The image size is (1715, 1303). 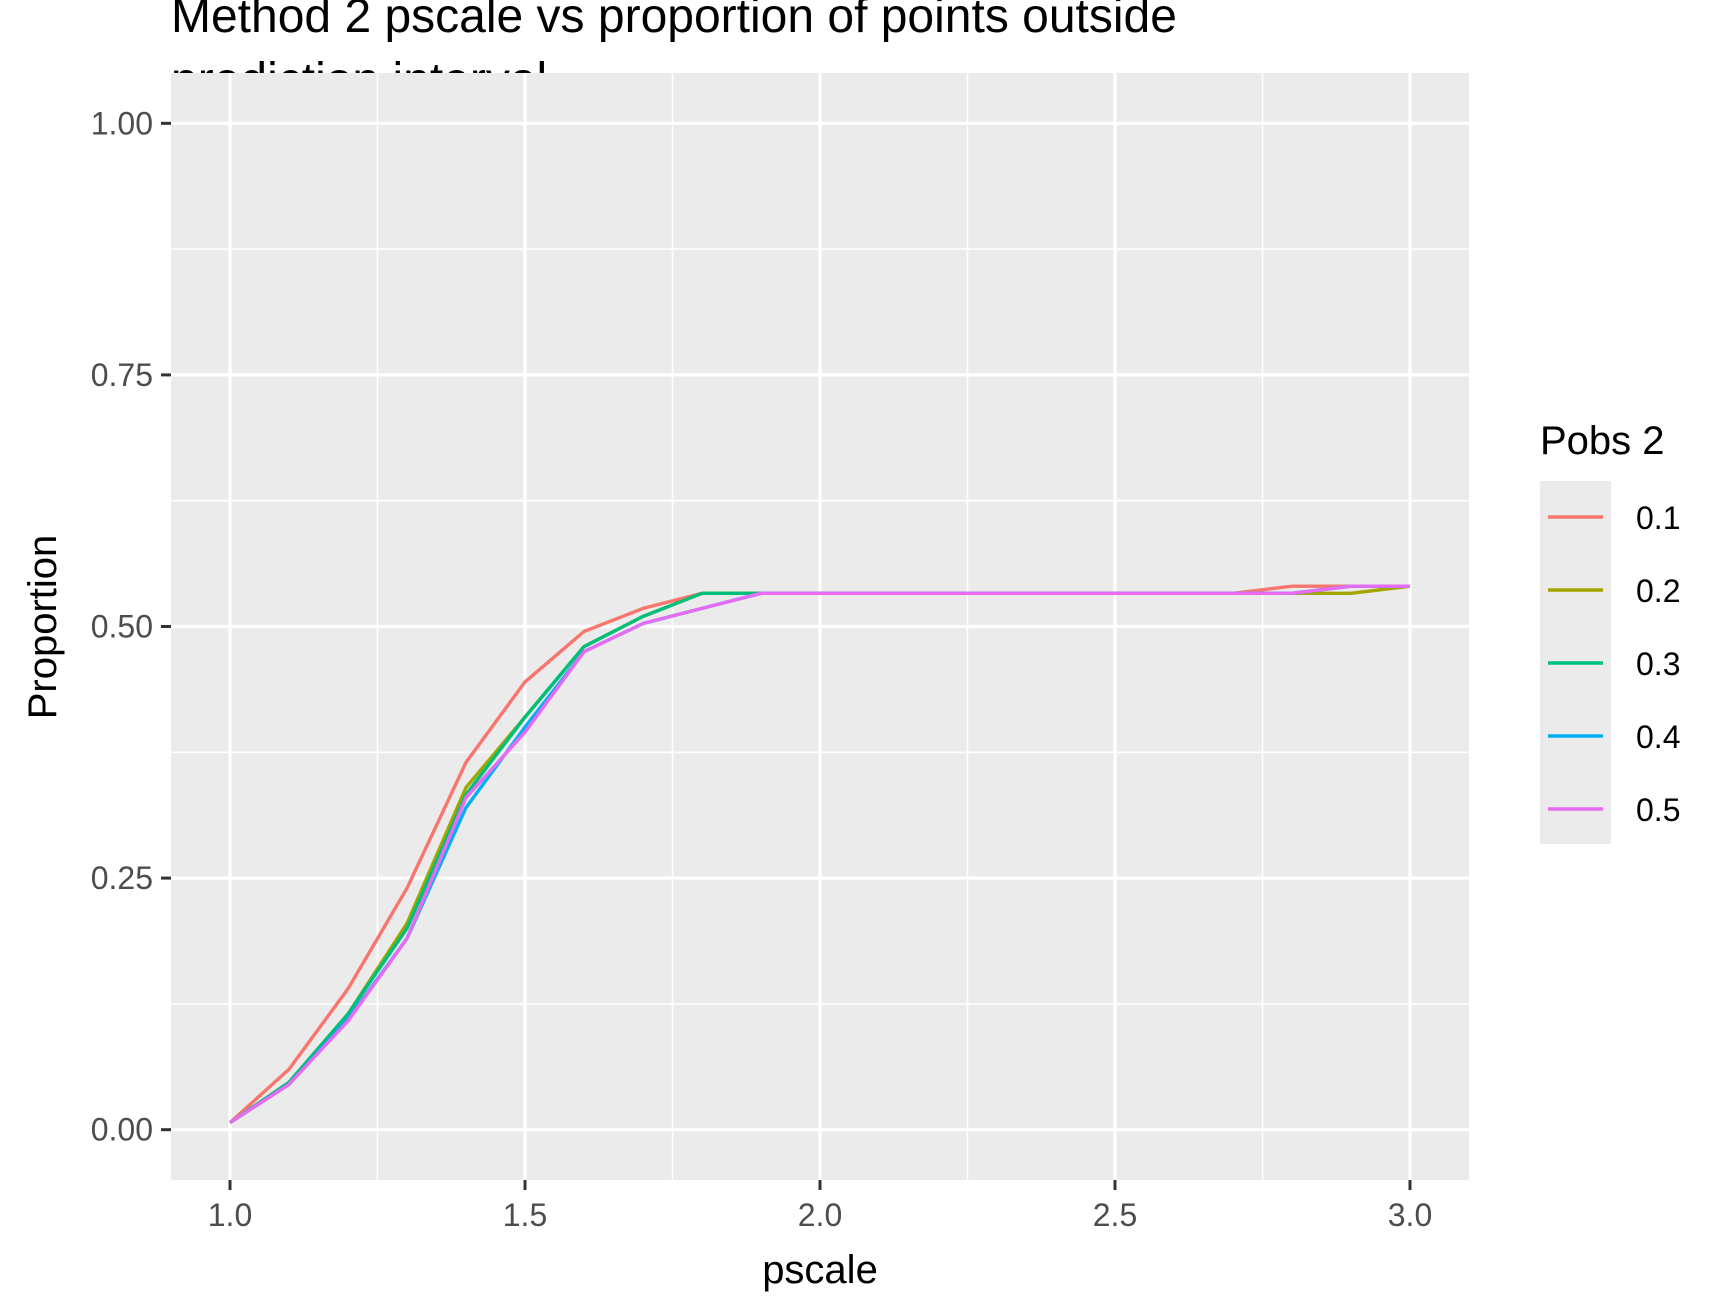 What do you see at coordinates (1614, 591) in the screenshot?
I see `legend-item-0.2: 0.2` at bounding box center [1614, 591].